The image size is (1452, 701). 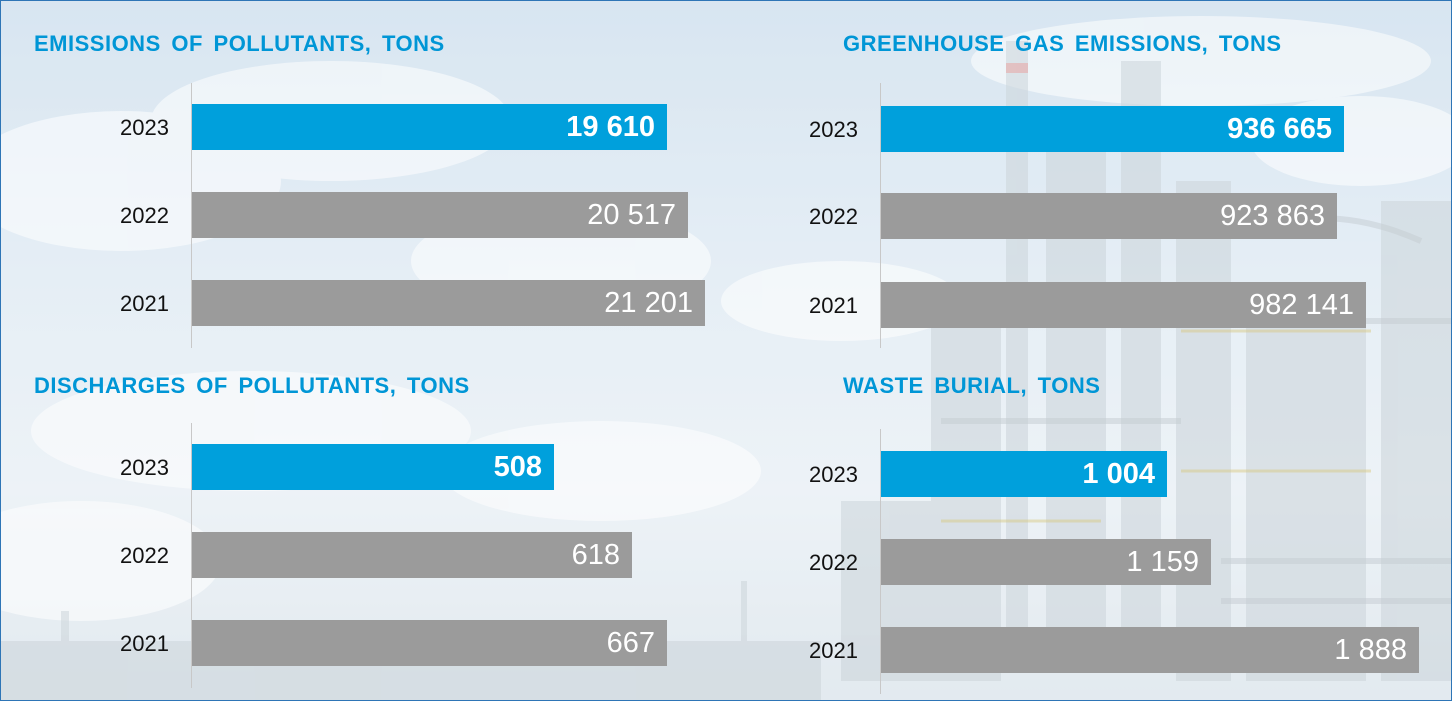 I want to click on bar-value-label: 20 517, so click(x=631, y=215).